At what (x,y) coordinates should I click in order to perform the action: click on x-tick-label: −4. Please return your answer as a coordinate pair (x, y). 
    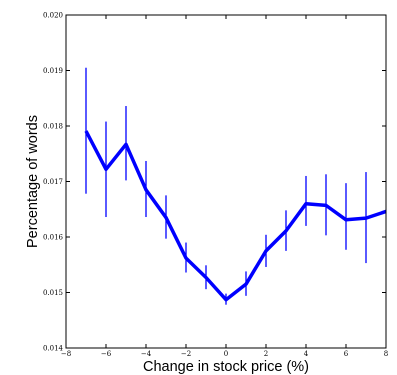
    Looking at the image, I should click on (146, 354).